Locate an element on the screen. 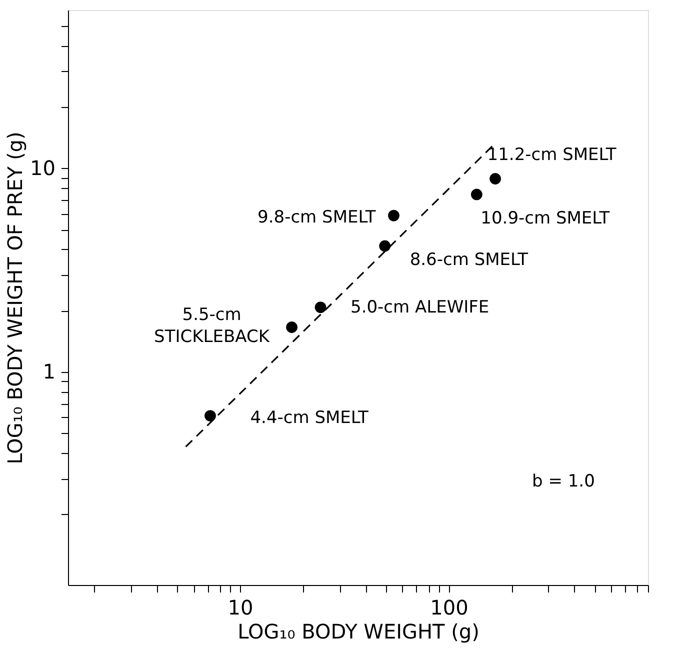  annotation: 4.4-cm SMELT is located at coordinates (310, 418).